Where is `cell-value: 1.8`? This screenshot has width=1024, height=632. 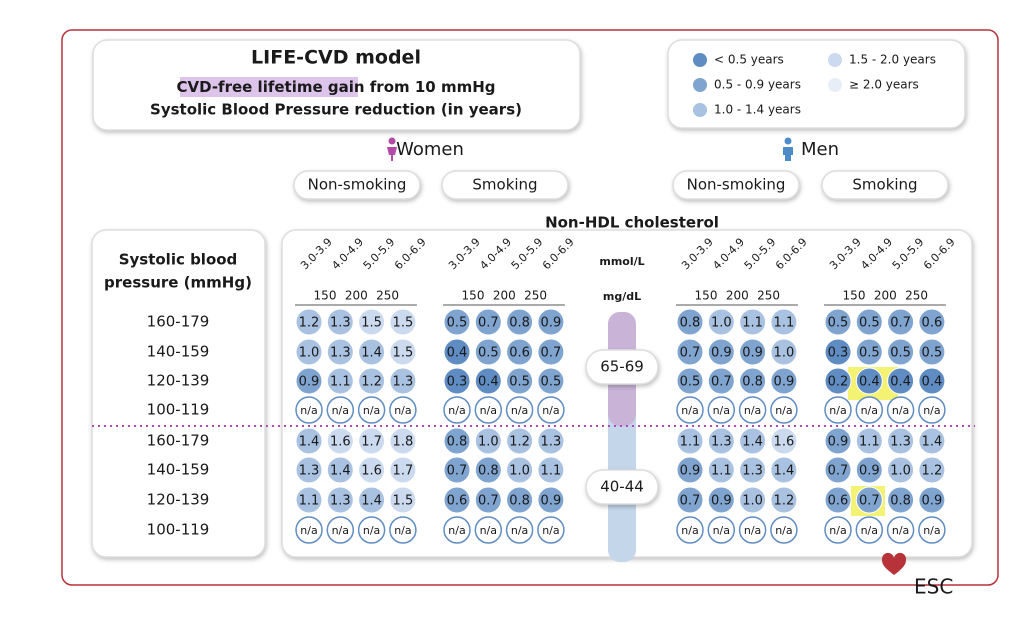
cell-value: 1.8 is located at coordinates (403, 442).